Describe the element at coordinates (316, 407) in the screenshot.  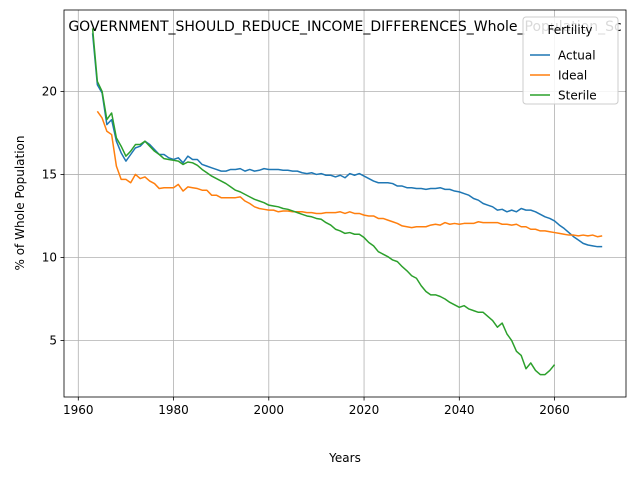
I see `x-axis: 1960 1980 2000 2020 2040 2060` at that location.